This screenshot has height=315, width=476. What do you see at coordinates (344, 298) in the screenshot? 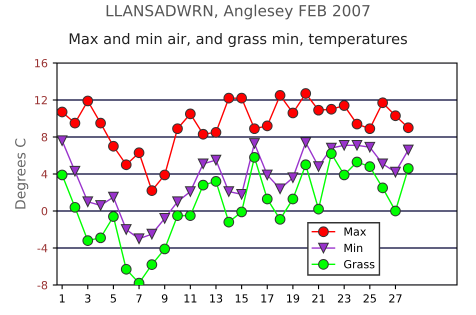
I see `x-tick-label: 23` at bounding box center [344, 298].